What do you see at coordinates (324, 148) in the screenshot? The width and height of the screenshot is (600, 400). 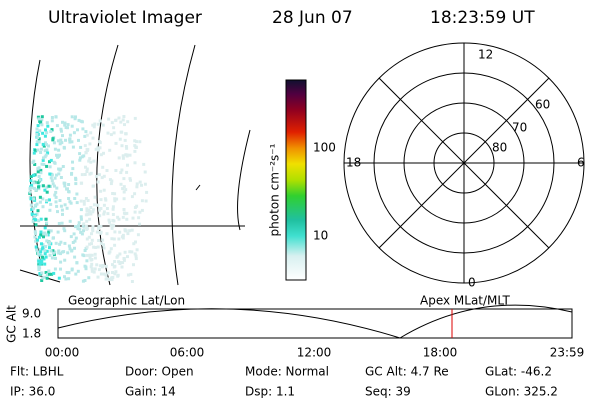 I see `colorbar-tick: 100` at bounding box center [324, 148].